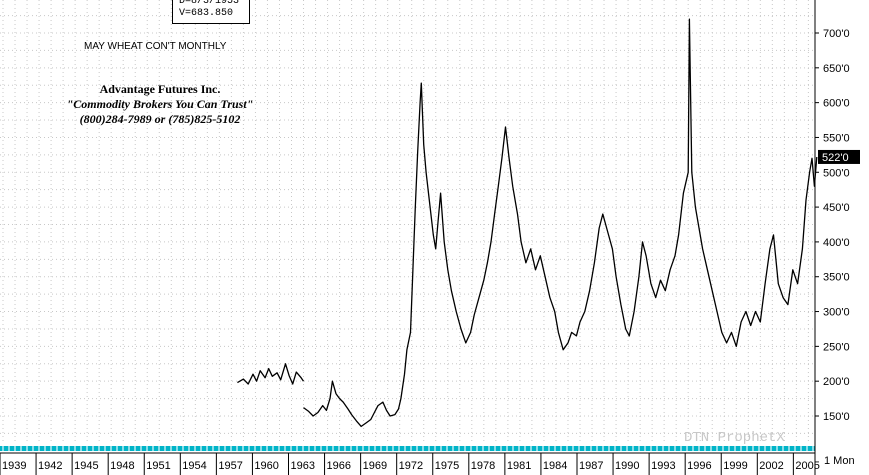 The width and height of the screenshot is (869, 475). I want to click on y-tick-label: 500'0, so click(836, 173).